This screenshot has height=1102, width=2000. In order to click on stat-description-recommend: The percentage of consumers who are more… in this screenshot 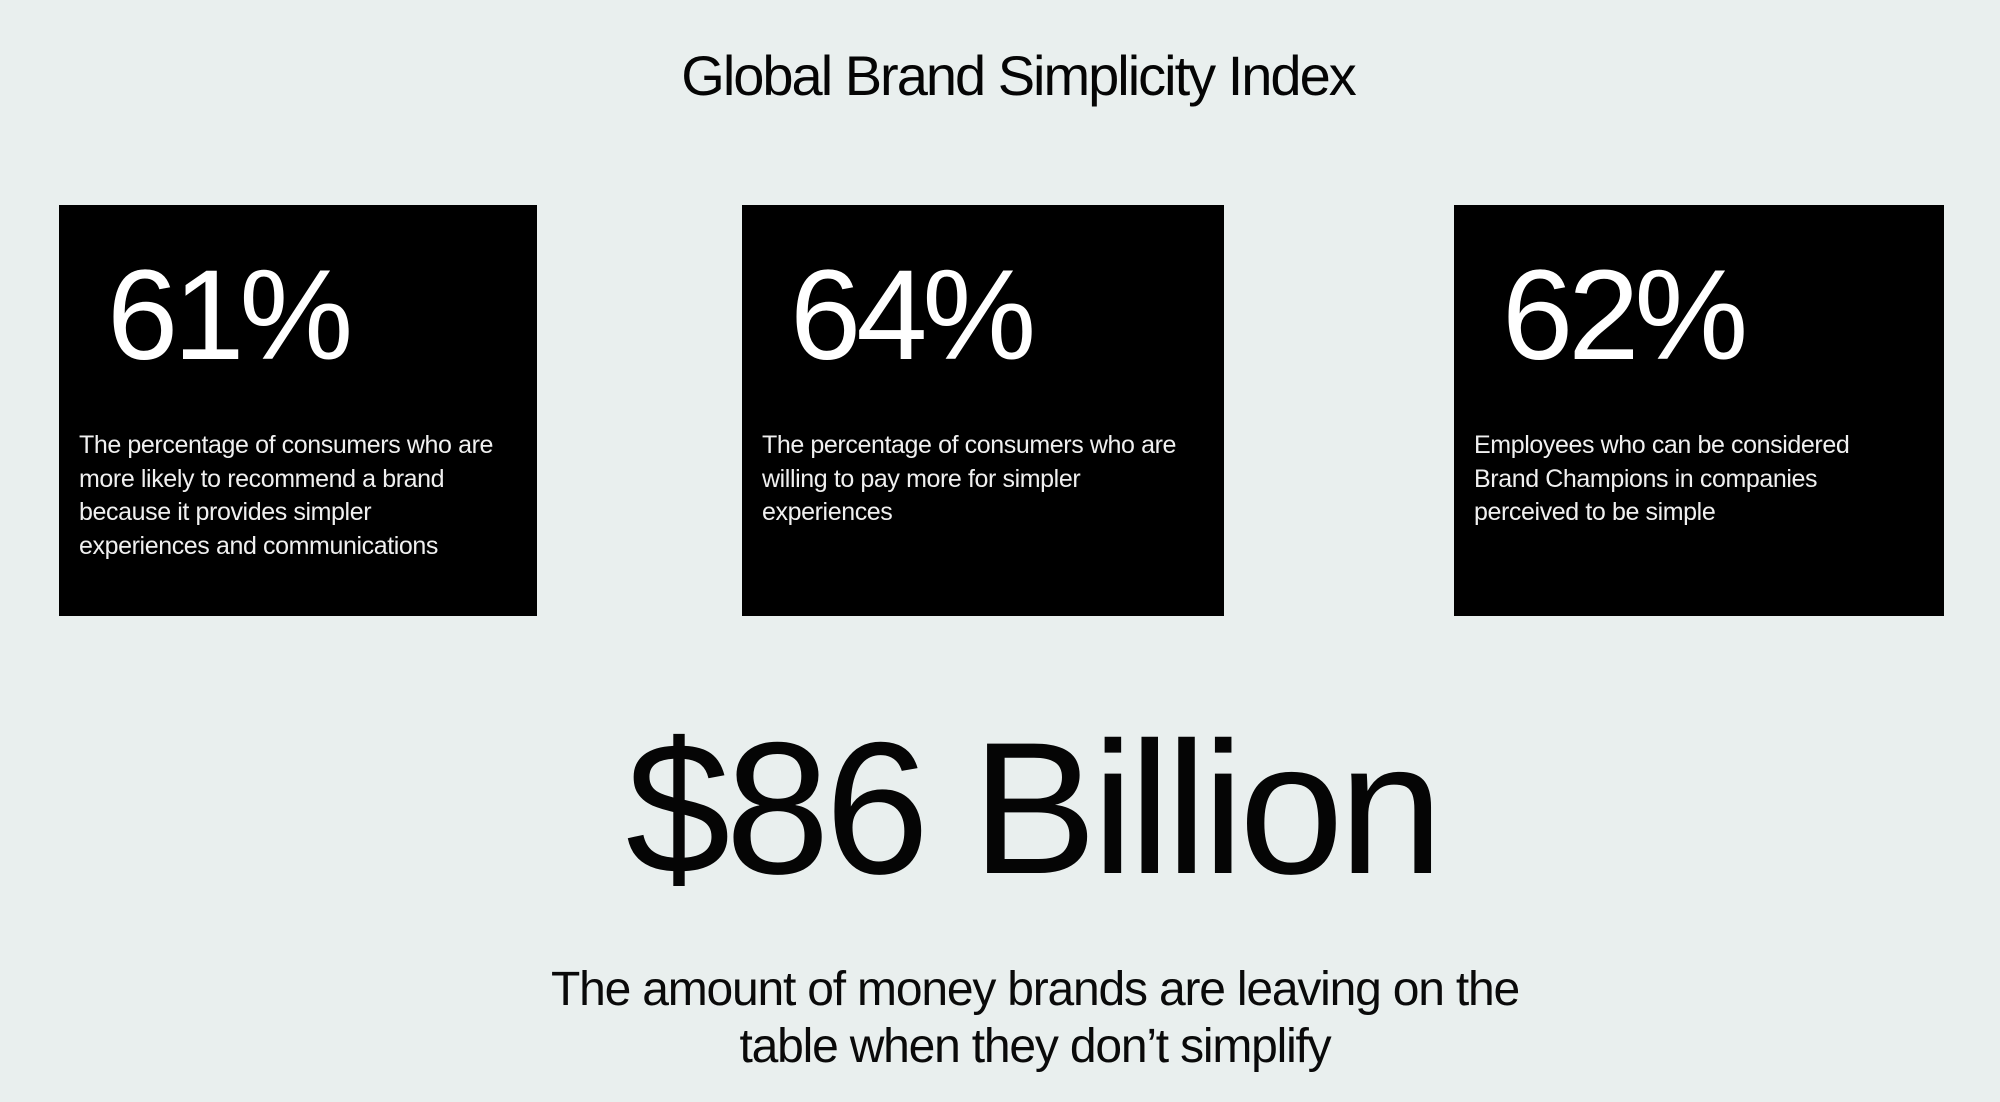, I will do `click(286, 495)`.